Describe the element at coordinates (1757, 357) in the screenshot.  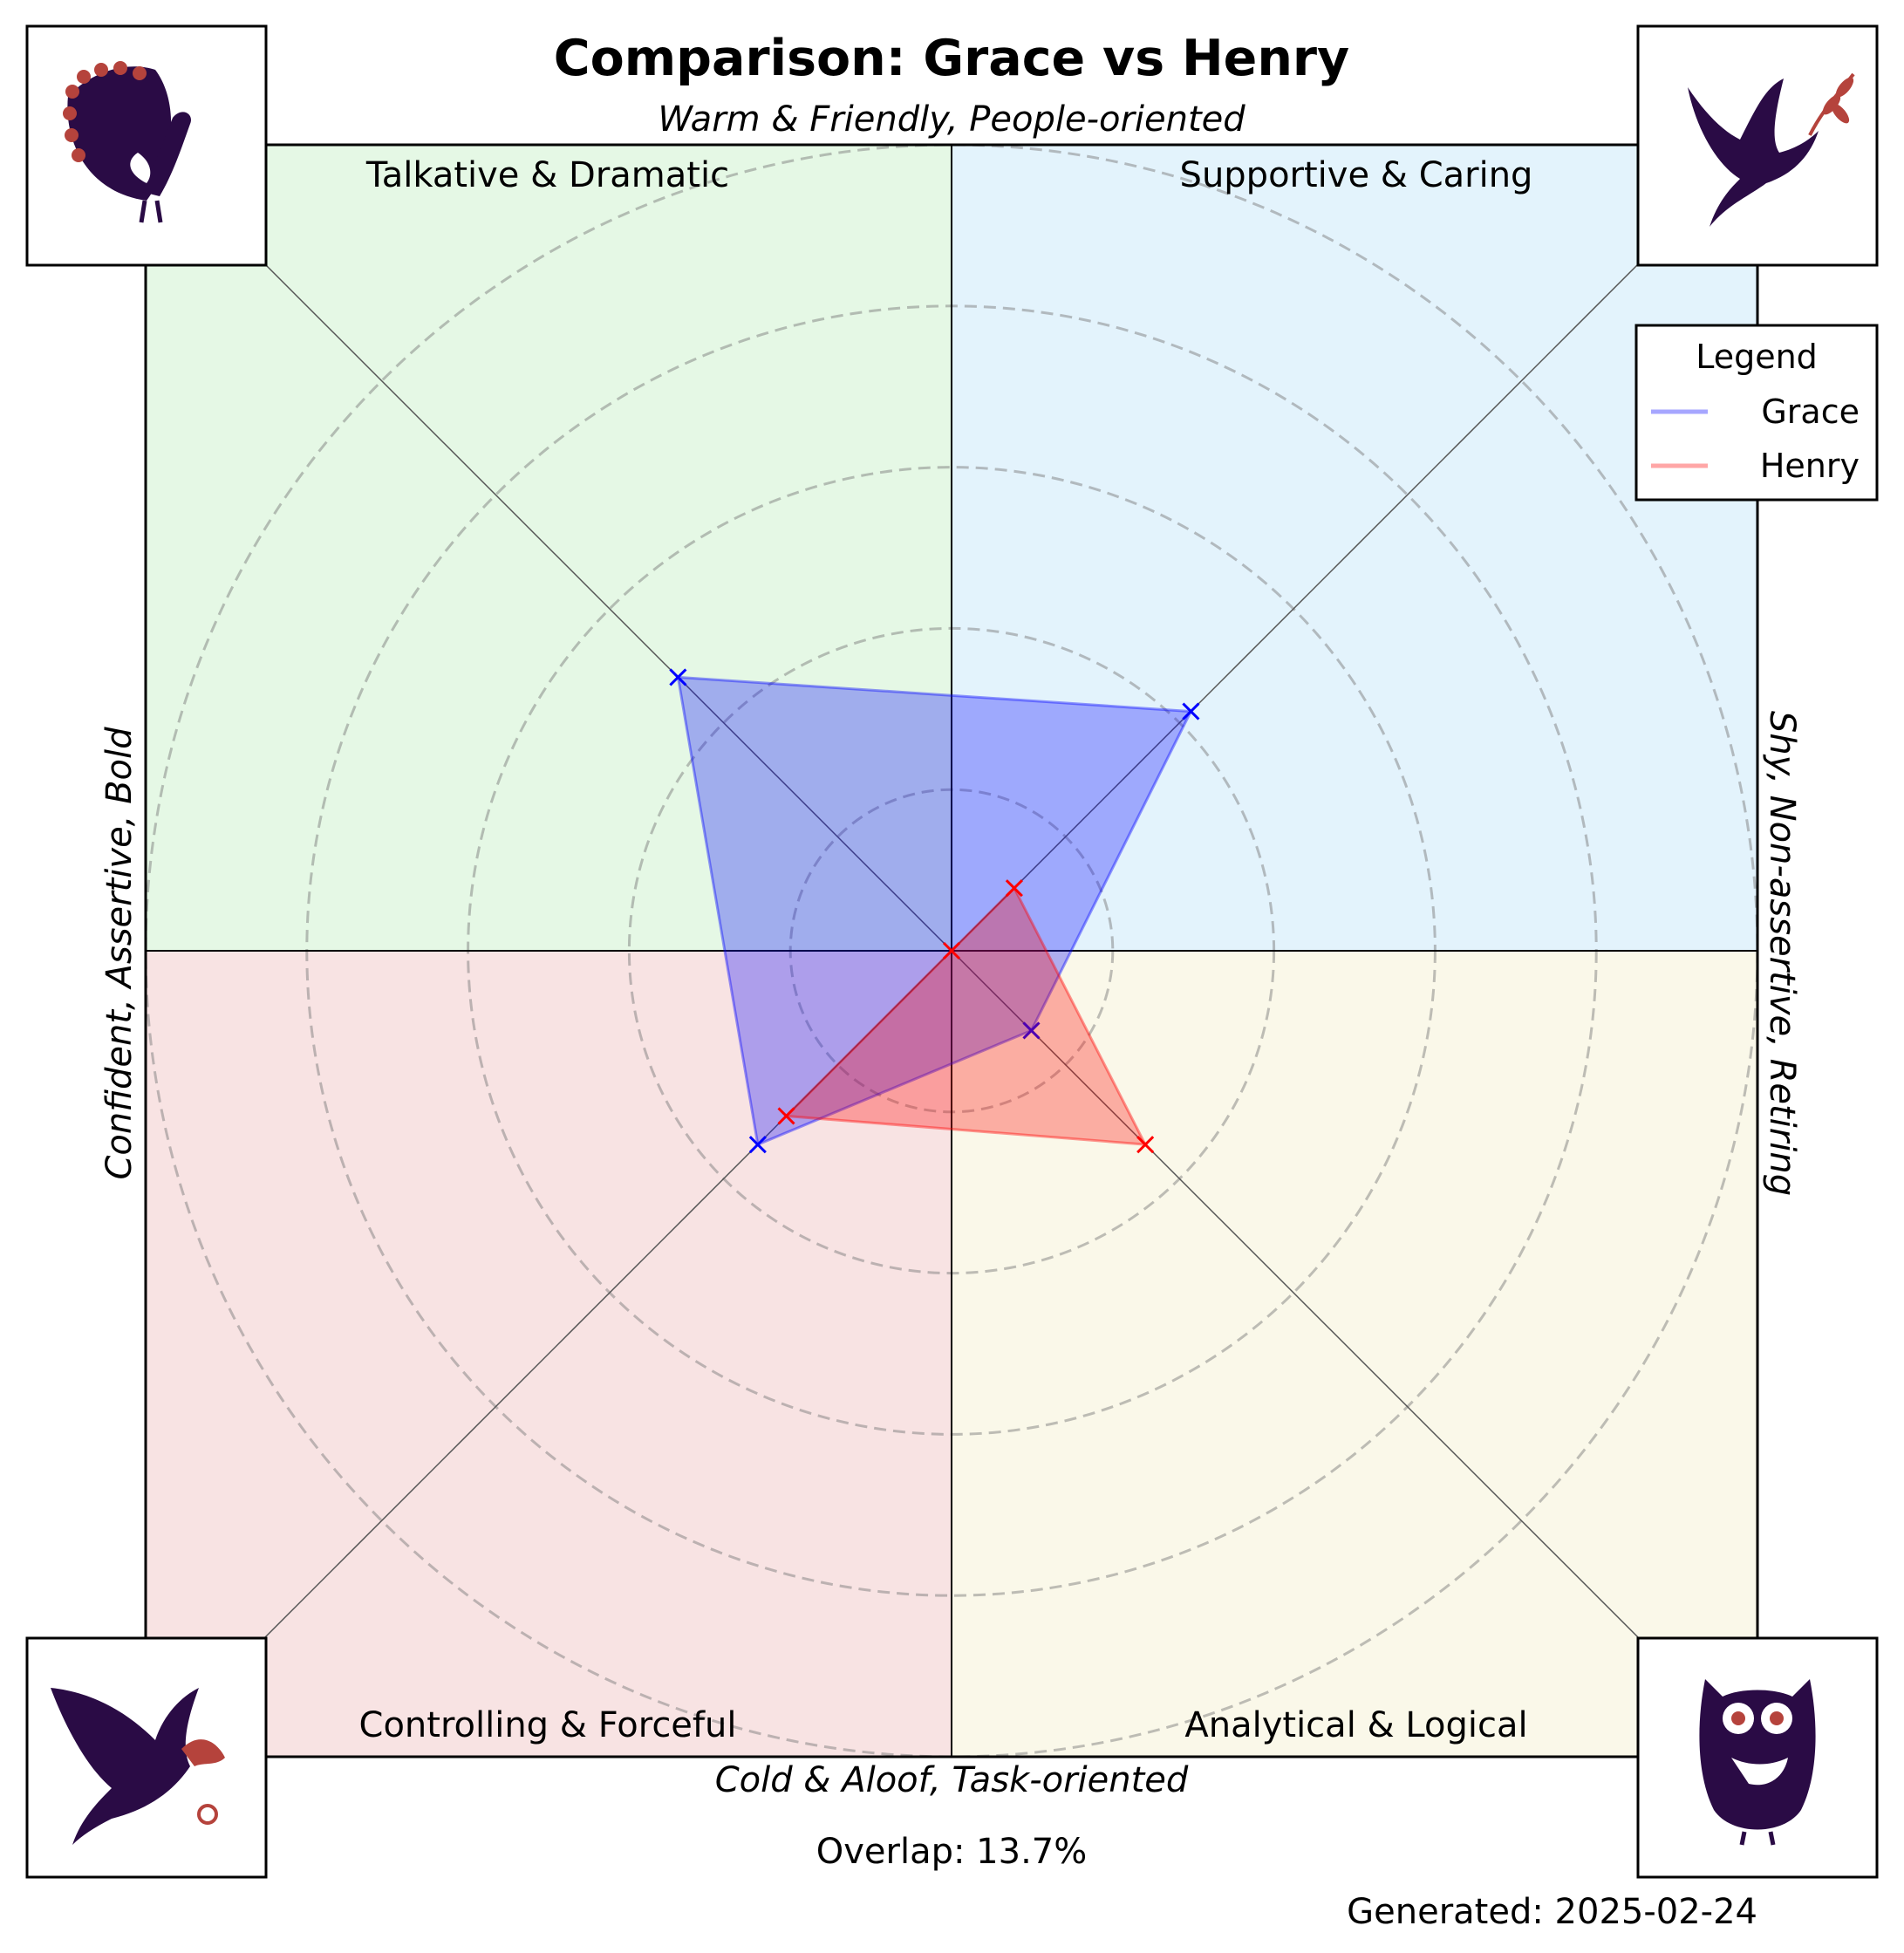
I see `legend-title: Legend` at that location.